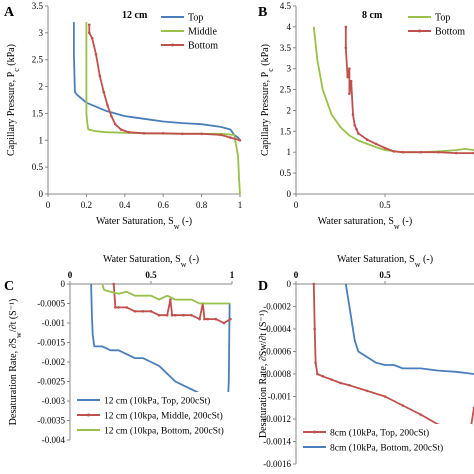 The image size is (474, 474). What do you see at coordinates (365, 223) in the screenshot?
I see `x-axis-label: Water saturation, Sw (-)` at bounding box center [365, 223].